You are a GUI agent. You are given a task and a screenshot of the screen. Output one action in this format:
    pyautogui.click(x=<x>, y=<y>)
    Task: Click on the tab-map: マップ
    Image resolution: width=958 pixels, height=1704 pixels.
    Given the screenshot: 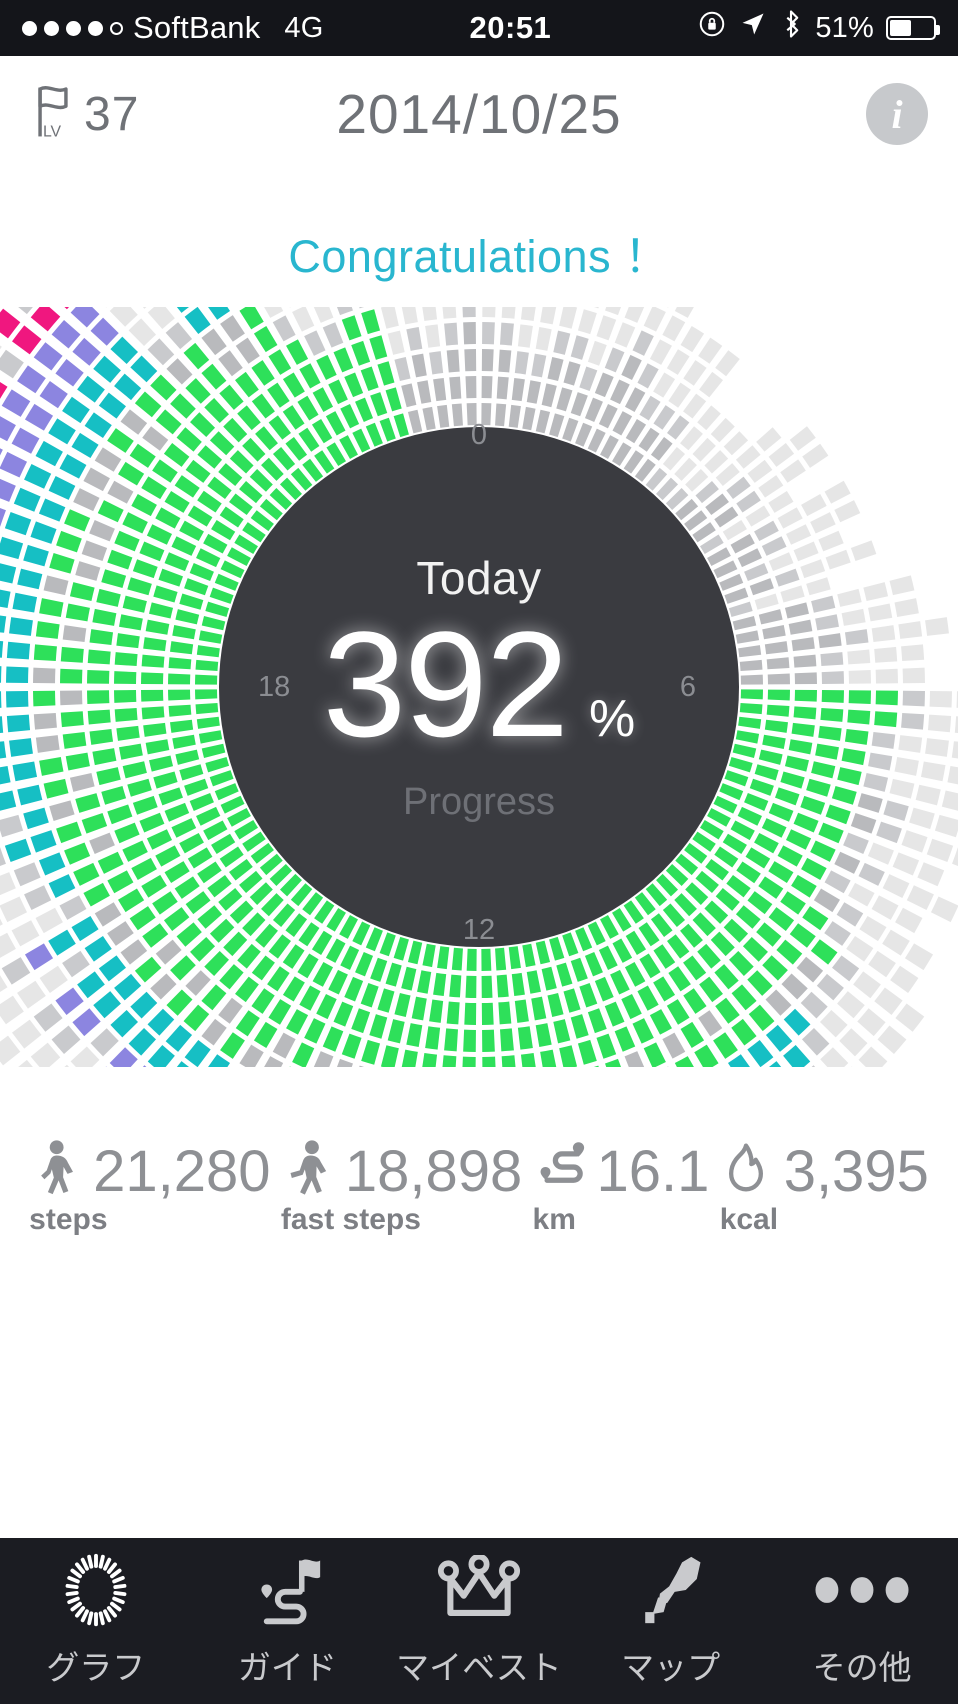 What is the action you would take?
    pyautogui.click(x=671, y=1621)
    